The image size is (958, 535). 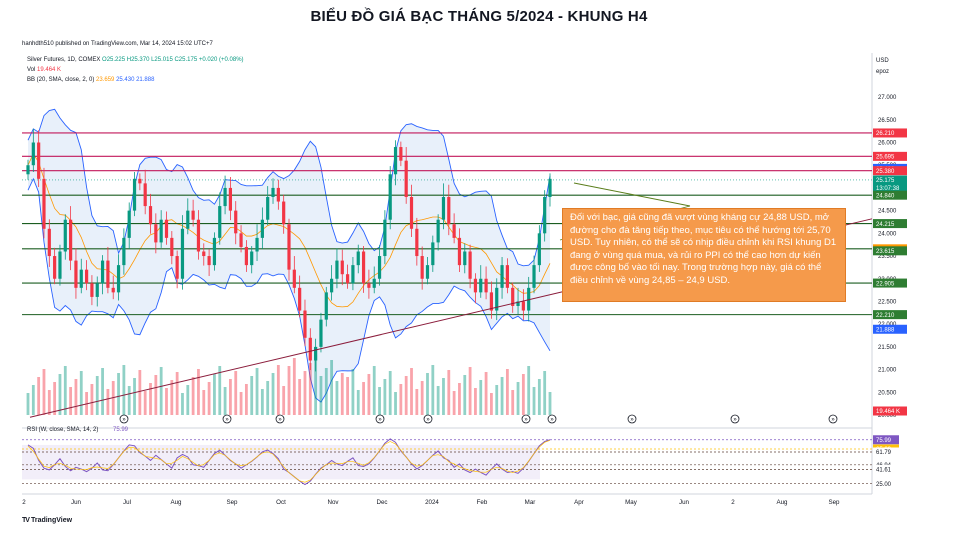 I want to click on x-tick-label: Dec, so click(x=381, y=502).